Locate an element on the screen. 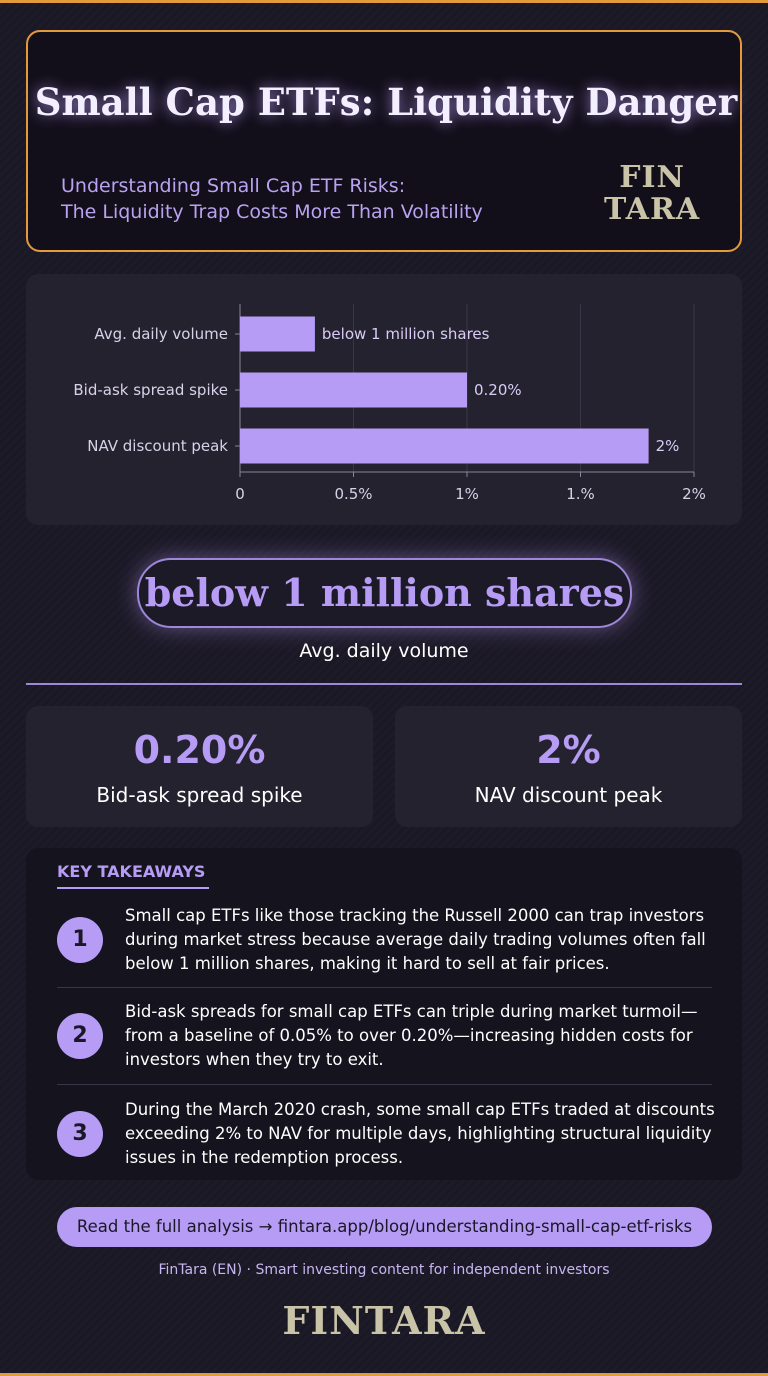  highlight-label: Avg. daily volume is located at coordinates (384, 651).